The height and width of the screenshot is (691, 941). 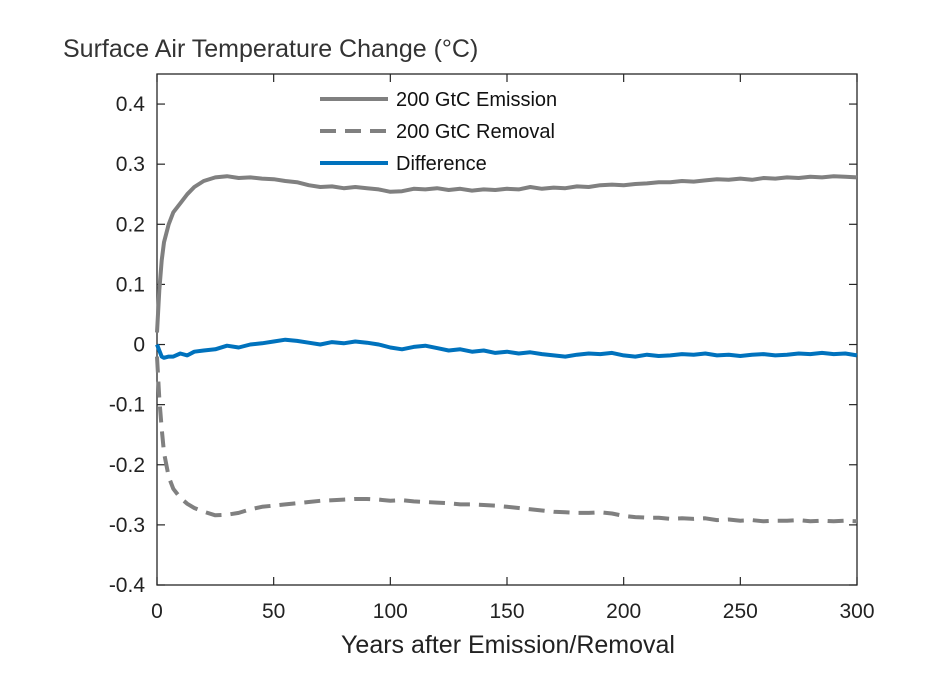 What do you see at coordinates (130, 164) in the screenshot?
I see `y-tick-label: 0.3` at bounding box center [130, 164].